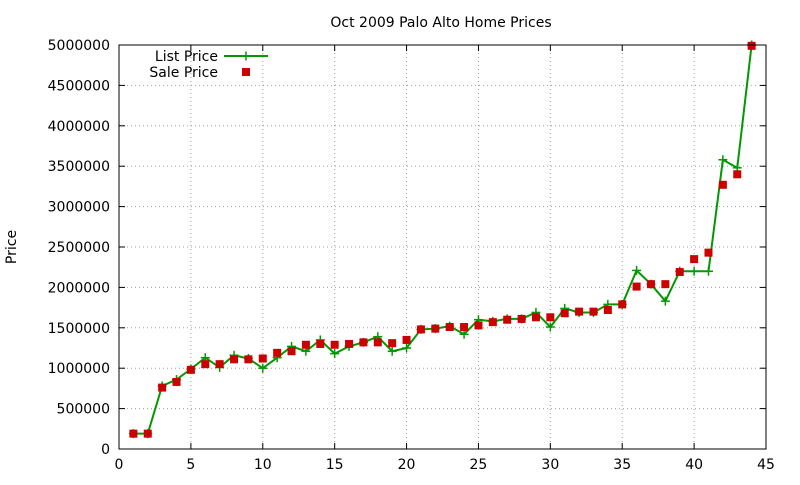 The width and height of the screenshot is (800, 485). I want to click on x-tick-label: 15, so click(335, 465).